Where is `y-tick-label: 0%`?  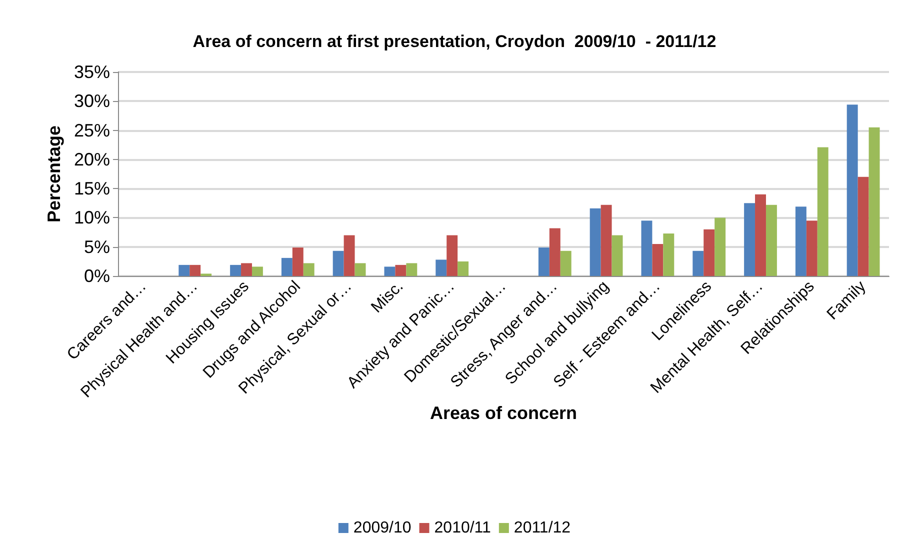
y-tick-label: 0% is located at coordinates (97, 276).